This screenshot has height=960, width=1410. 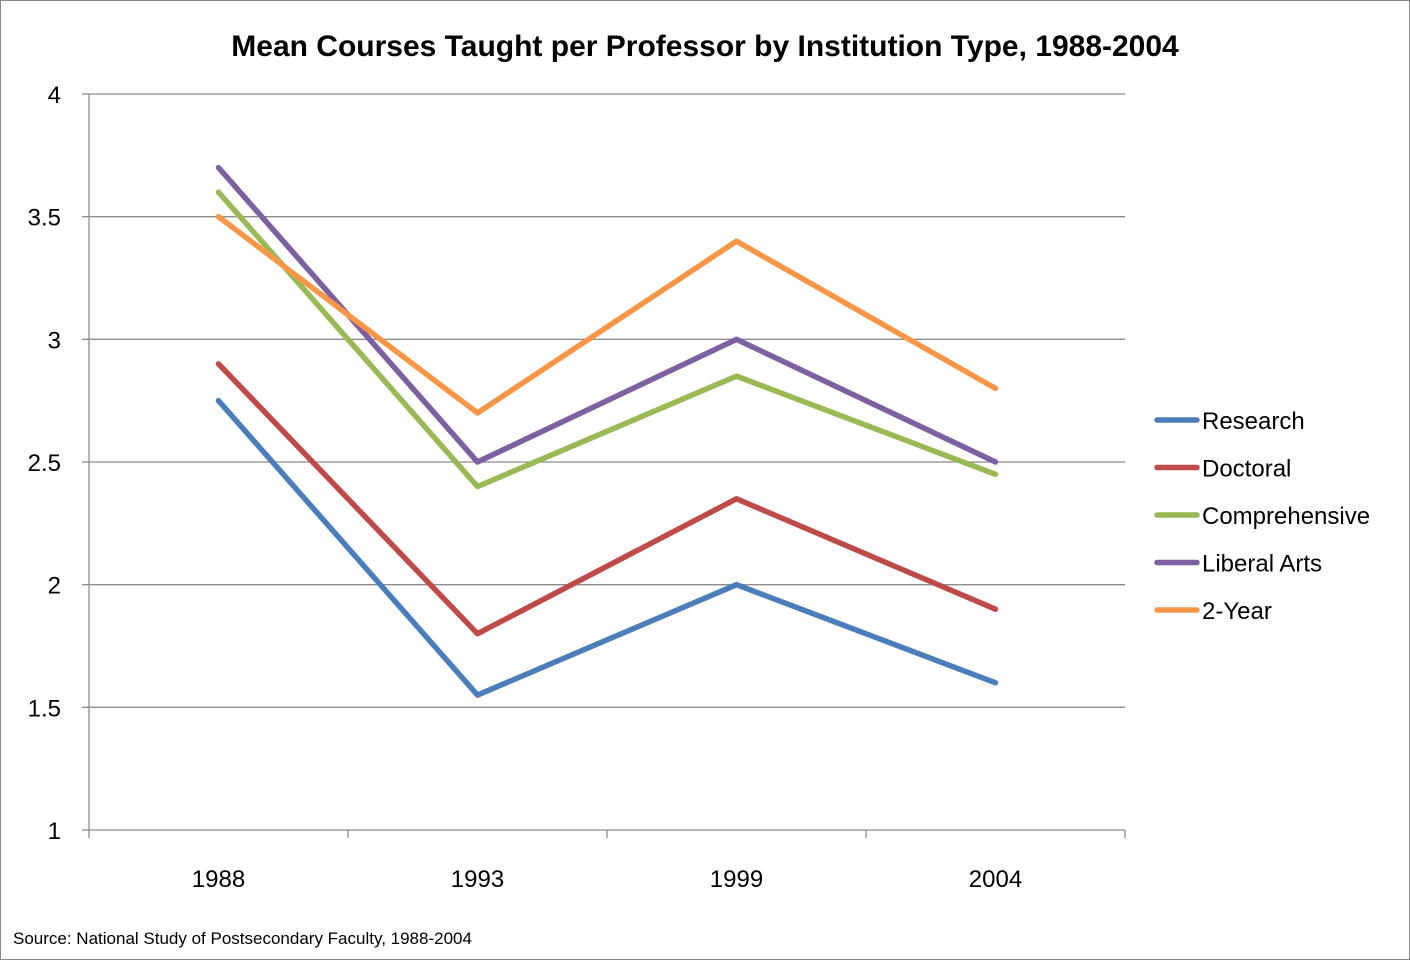 I want to click on legend-label: Liberal Arts, so click(x=1262, y=564).